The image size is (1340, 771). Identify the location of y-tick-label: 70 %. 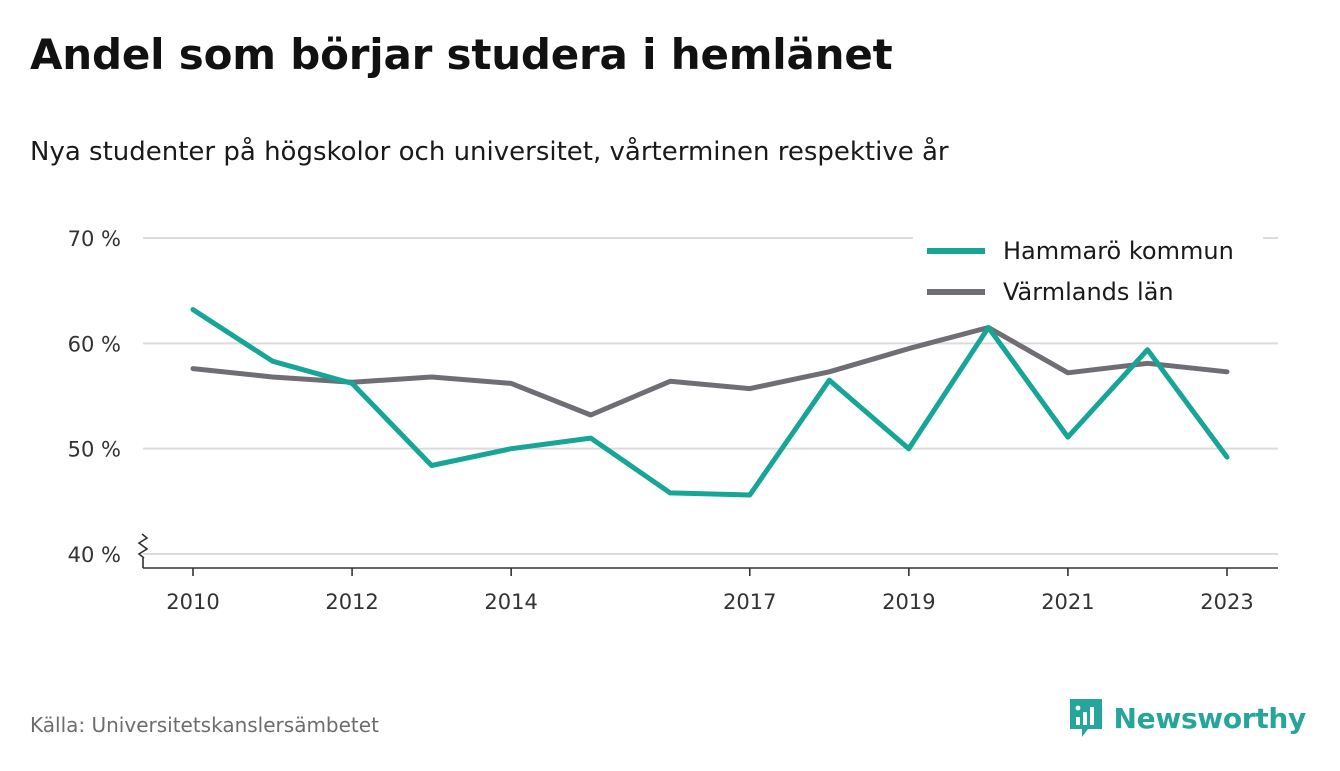
(94, 239).